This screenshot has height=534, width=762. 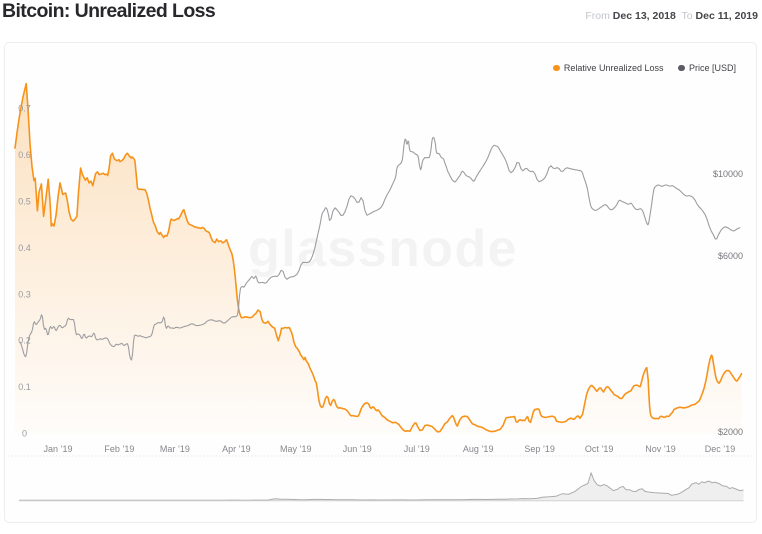 What do you see at coordinates (478, 449) in the screenshot?
I see `svg-text: Aug ’19` at bounding box center [478, 449].